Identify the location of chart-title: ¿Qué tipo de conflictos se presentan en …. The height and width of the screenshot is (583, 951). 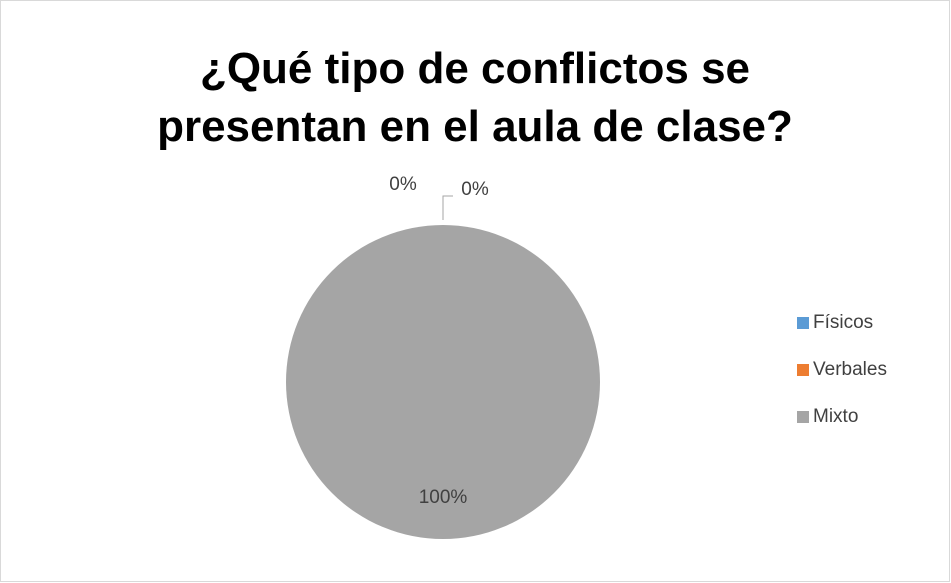
(475, 97).